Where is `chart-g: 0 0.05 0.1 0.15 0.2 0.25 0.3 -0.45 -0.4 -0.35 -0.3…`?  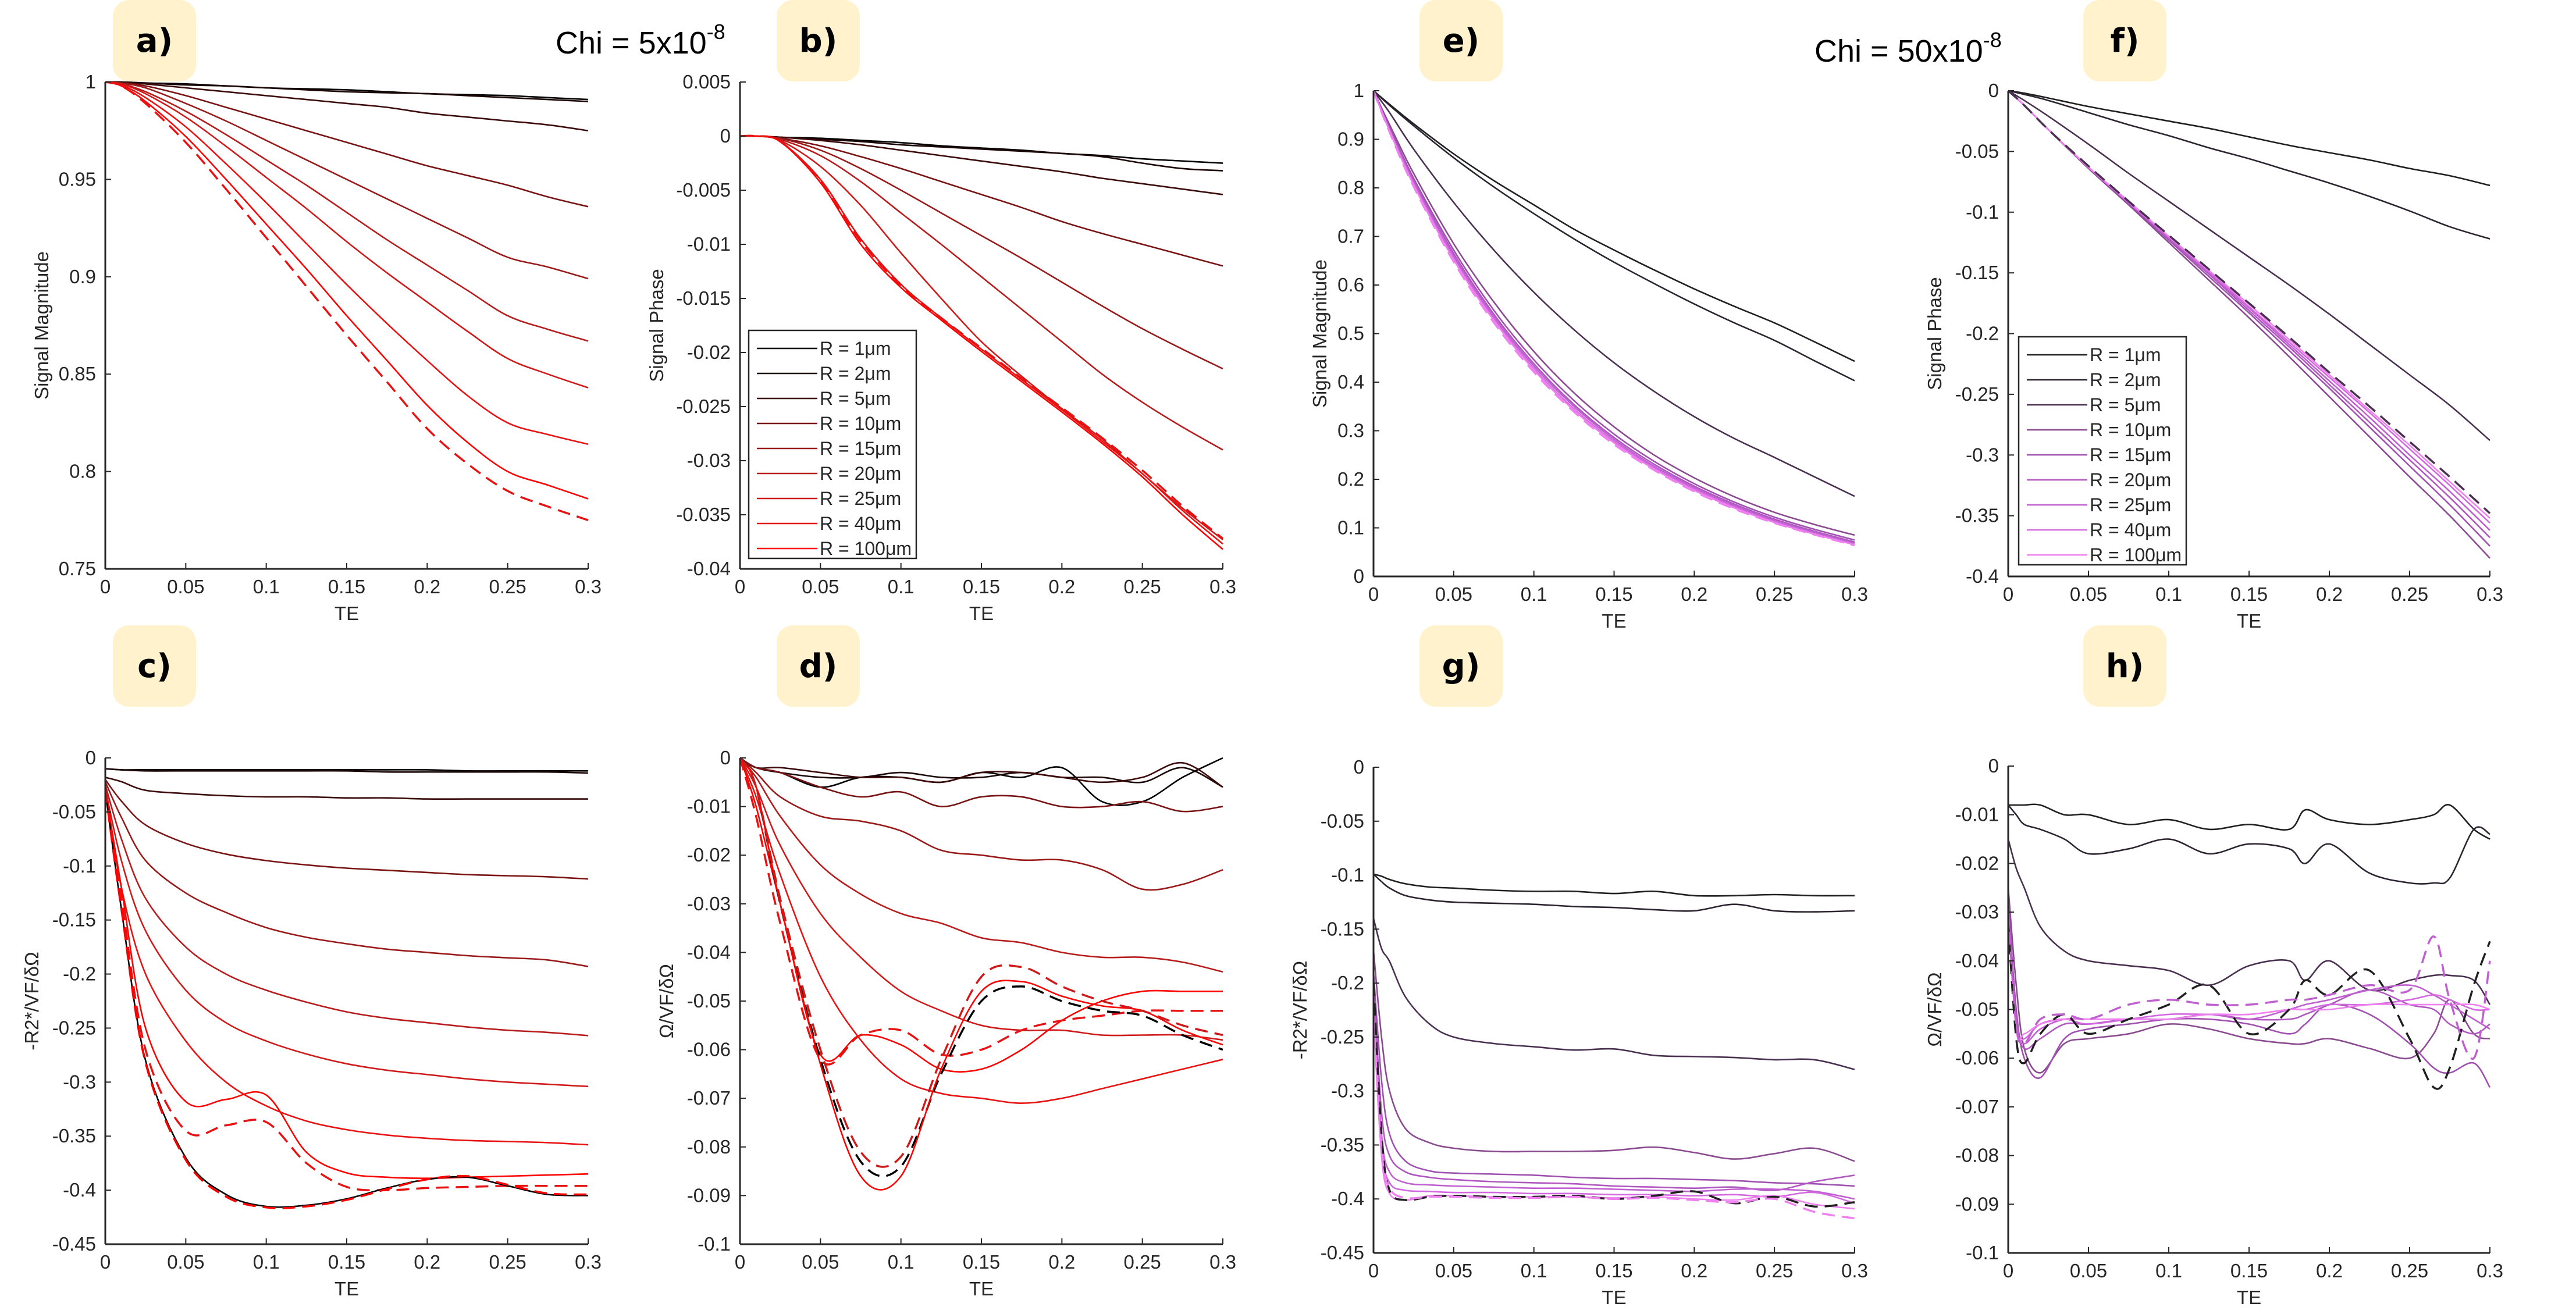
chart-g: 0 0.05 0.1 0.15 0.2 0.25 0.3 -0.45 -0.4 -0.35 -0.3… is located at coordinates (1579, 1032).